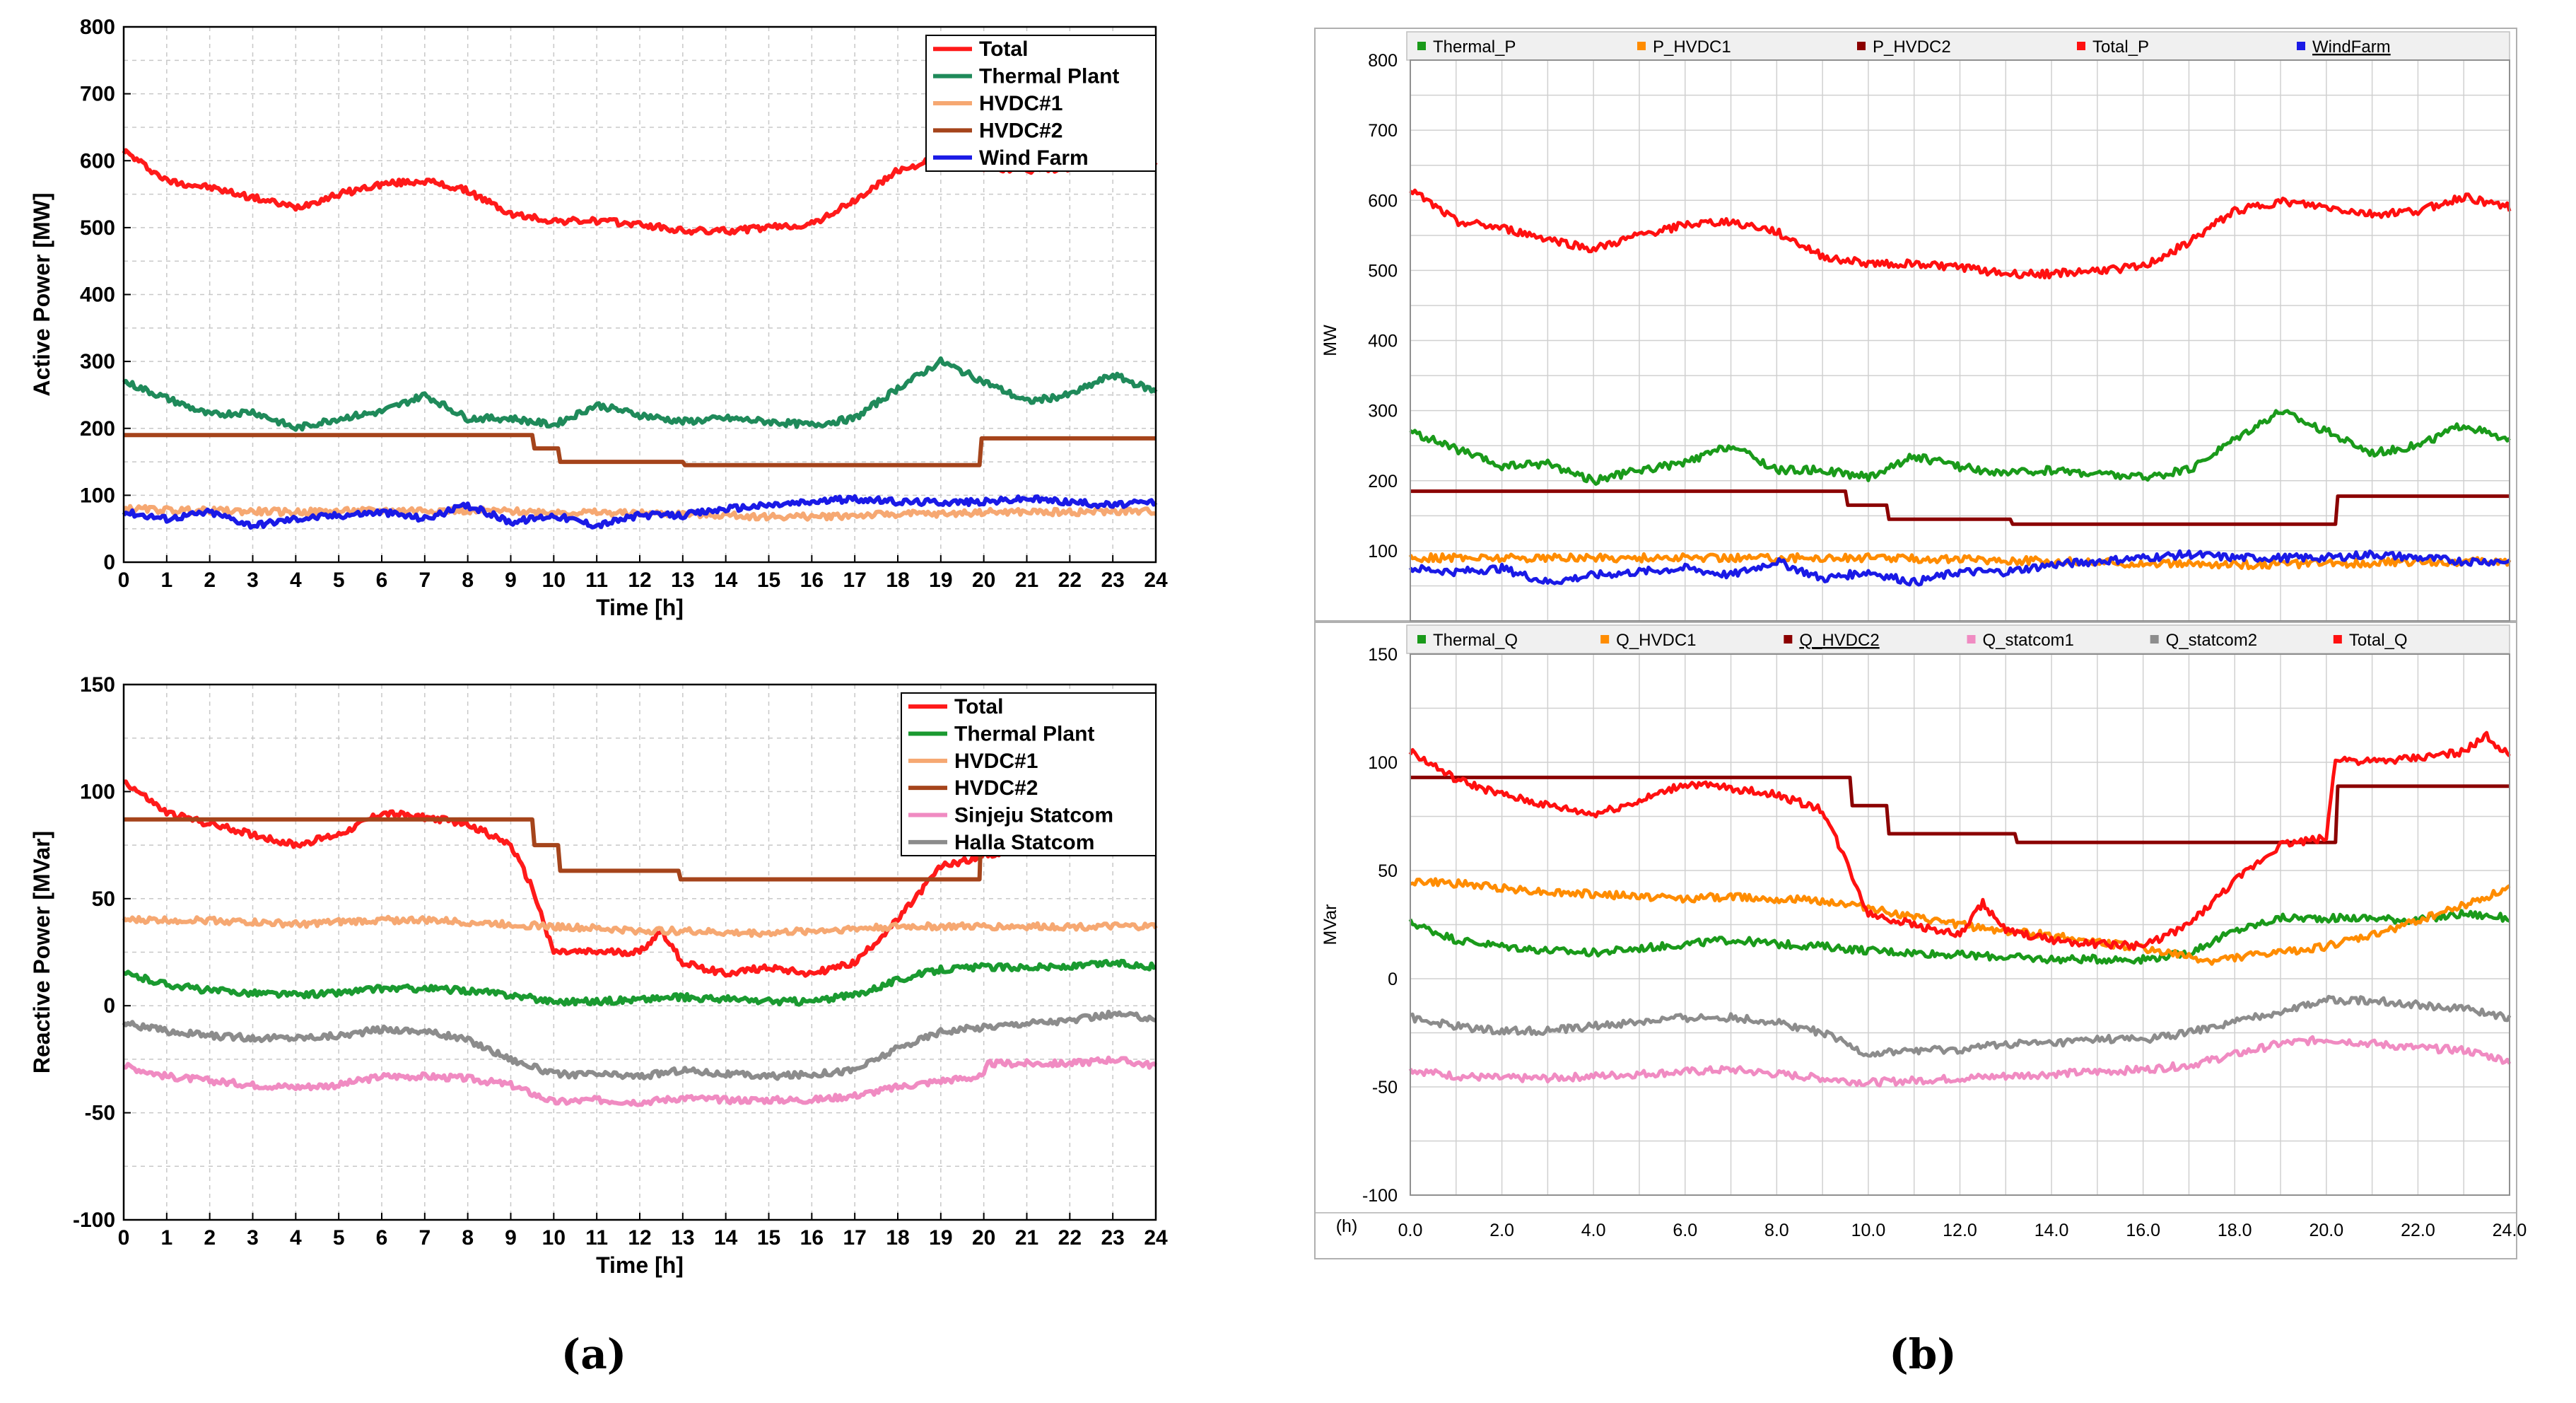 The height and width of the screenshot is (1403, 2576). I want to click on y-tick-label: 800, so click(1383, 61).